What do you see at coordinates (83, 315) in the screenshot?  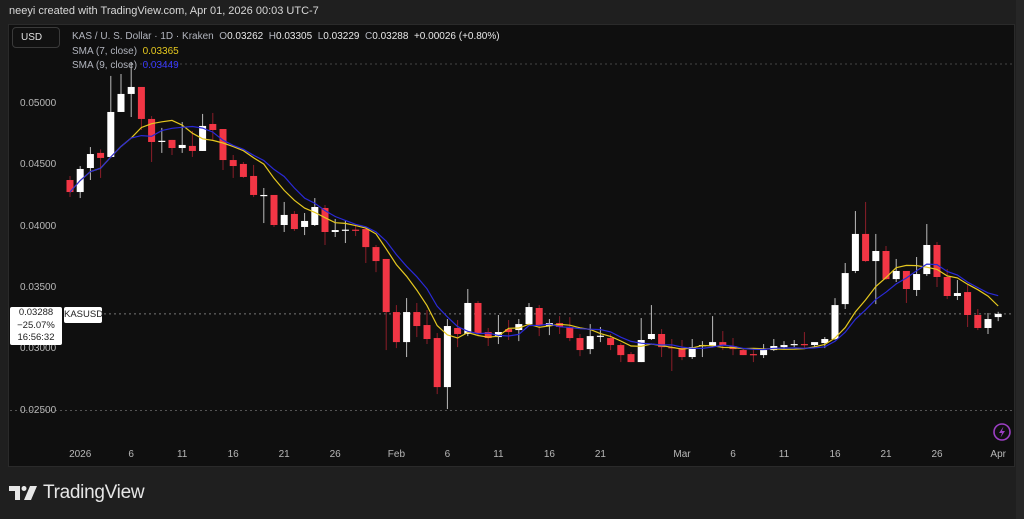 I see `symbol-tag: KASUSD` at bounding box center [83, 315].